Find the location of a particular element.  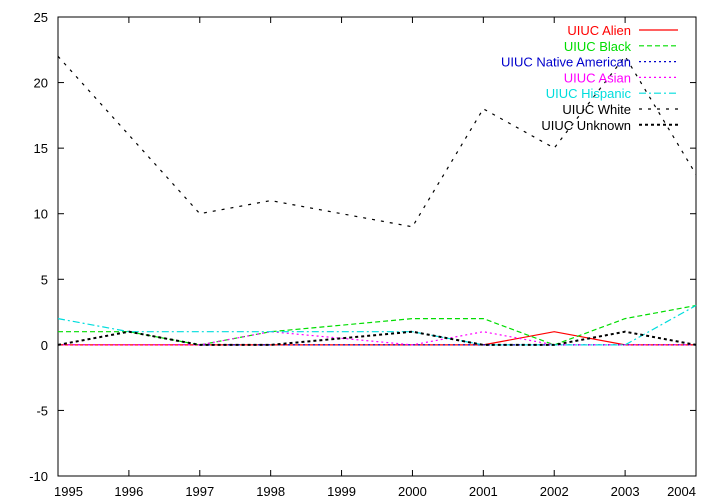

legend-label-uiuc-black: UIUC Black is located at coordinates (598, 46).